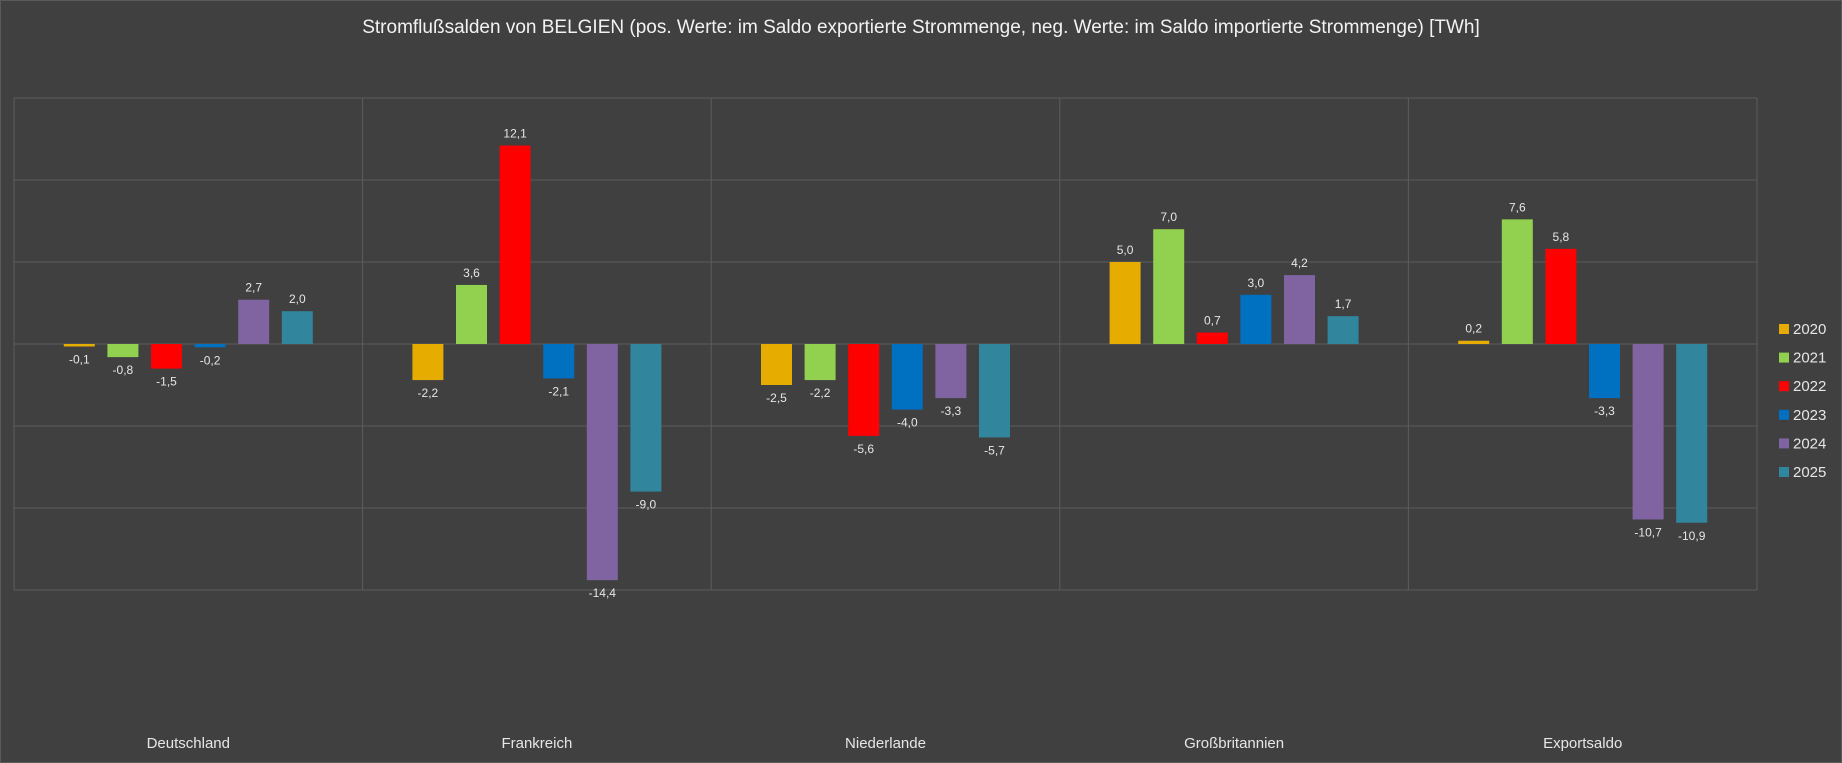 The height and width of the screenshot is (763, 1842). What do you see at coordinates (1784, 357) in the screenshot?
I see `legend-swatch-2021` at bounding box center [1784, 357].